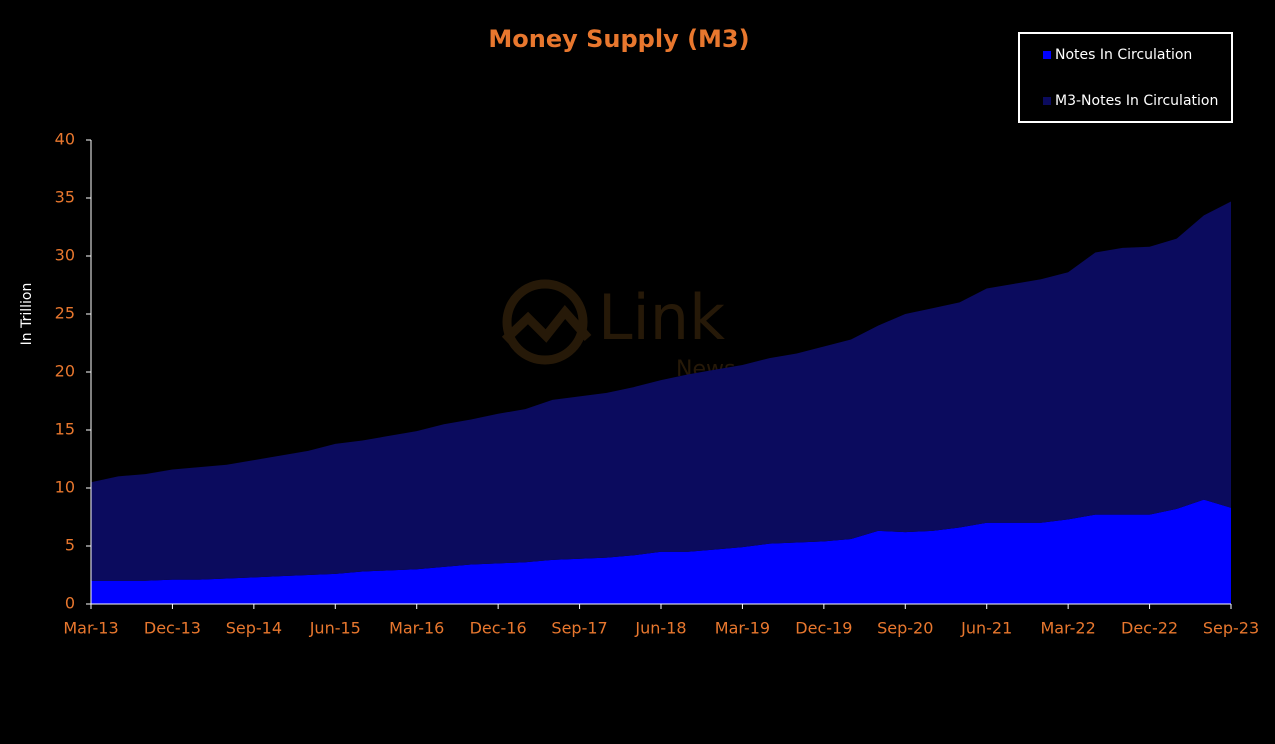  What do you see at coordinates (1123, 55) in the screenshot?
I see `legend-label: Notes In Circulation` at bounding box center [1123, 55].